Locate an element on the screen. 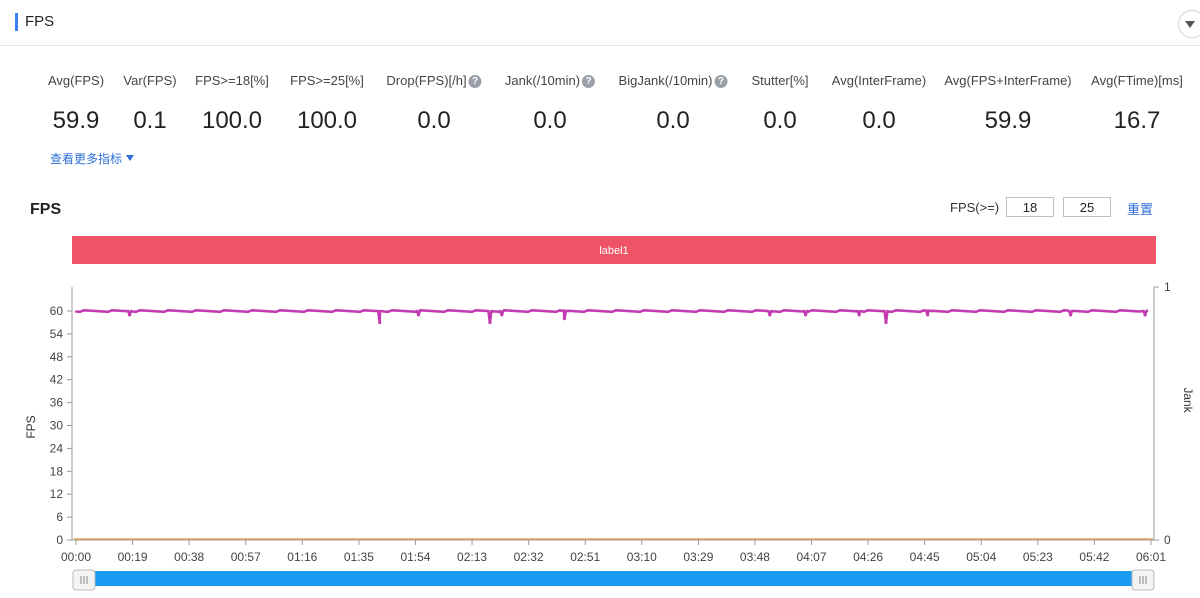  y-tick-label: 24 is located at coordinates (57, 448).